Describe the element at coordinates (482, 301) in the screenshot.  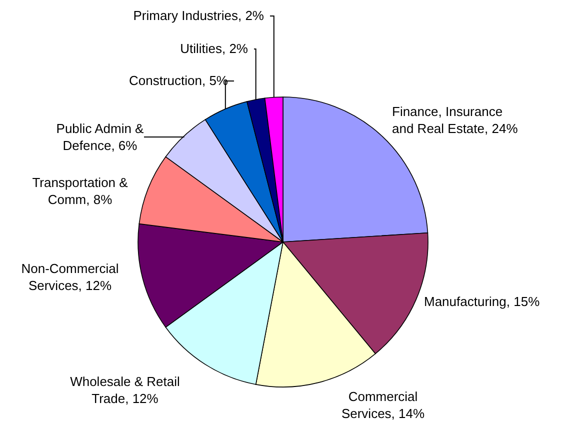
I see `slice-label: Manufacturing, 15%` at that location.